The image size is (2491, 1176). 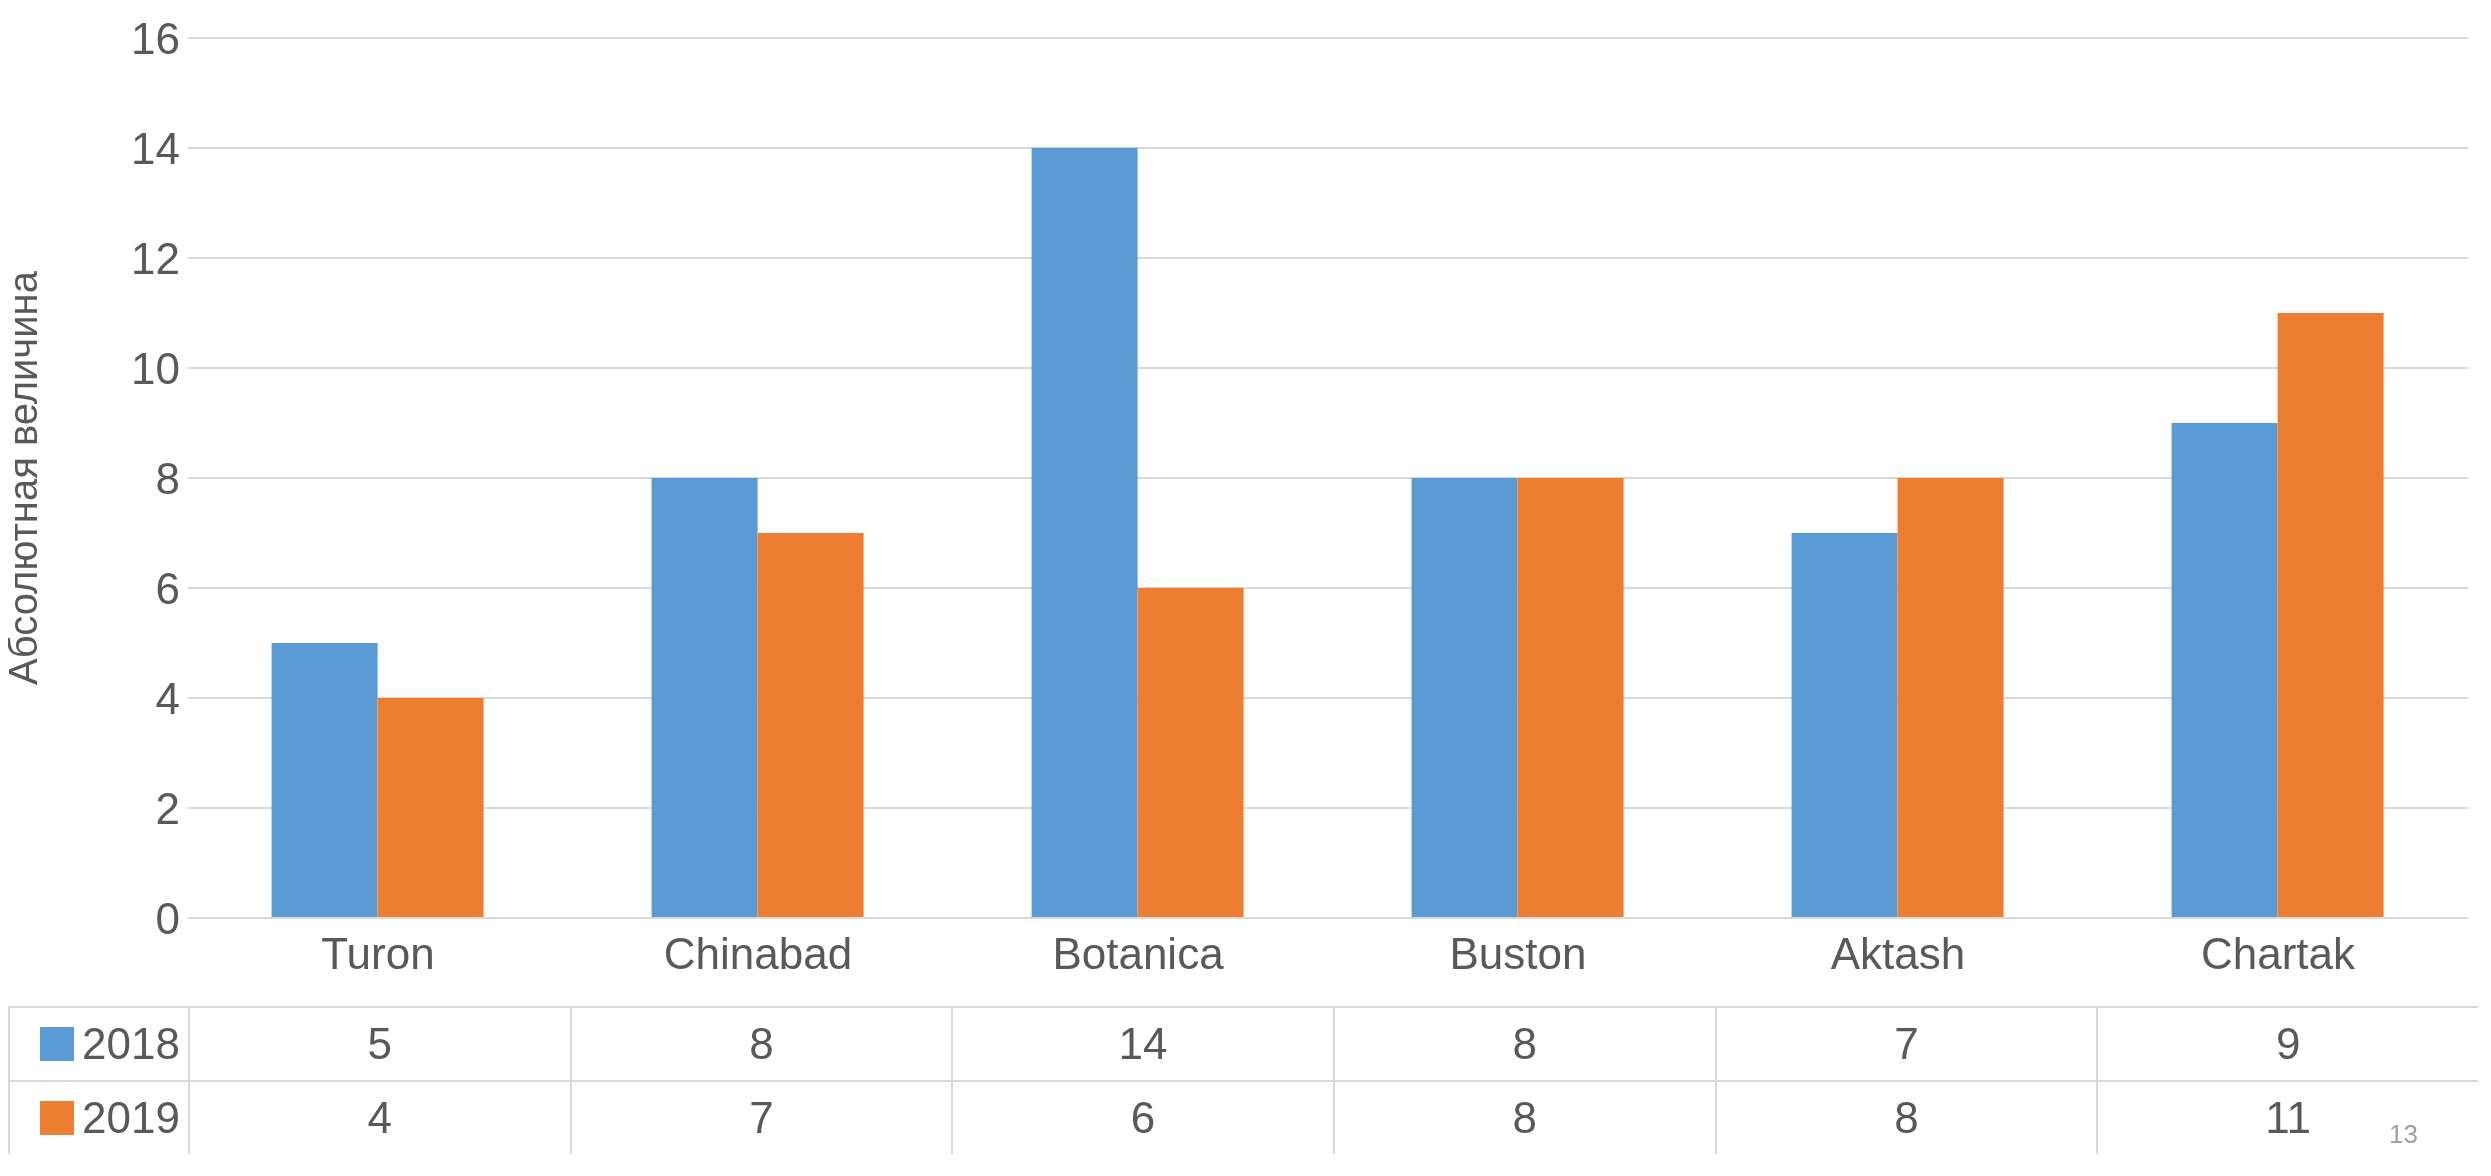 I want to click on data-label: 6, so click(x=1142, y=1118).